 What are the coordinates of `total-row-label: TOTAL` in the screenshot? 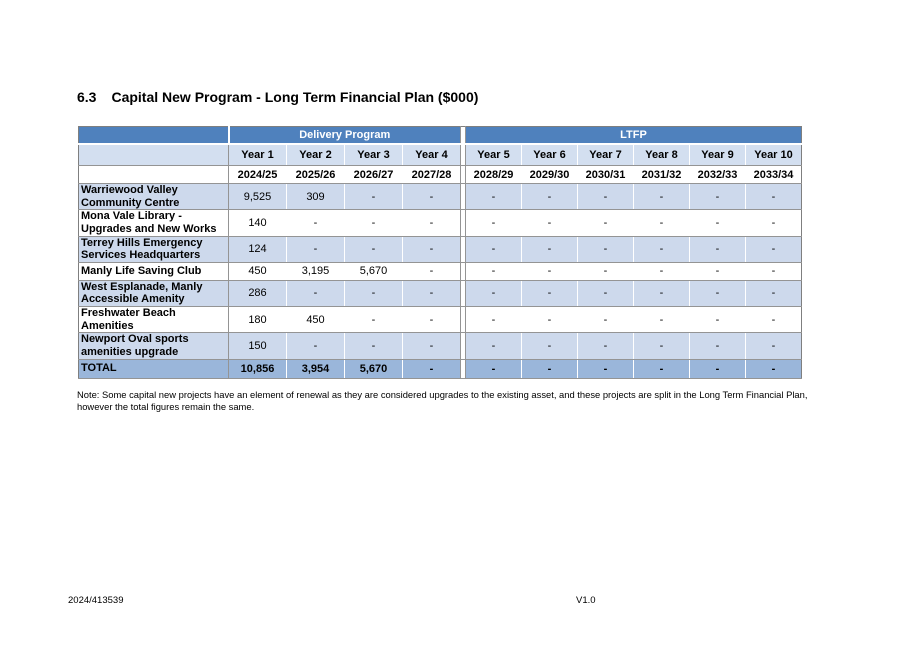 It's located at (153, 369).